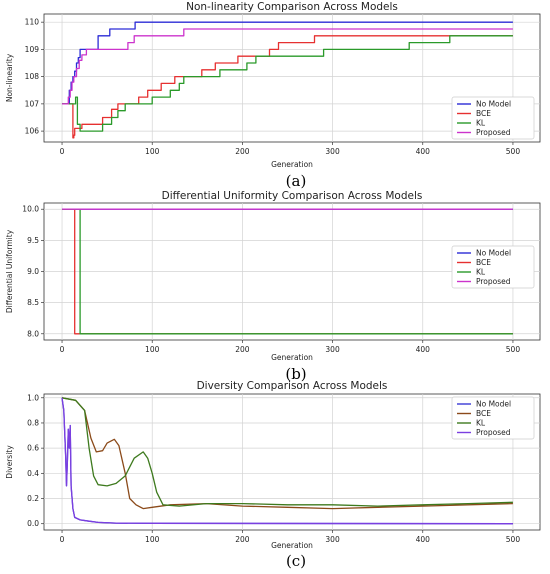 Image resolution: width=550 pixels, height=574 pixels. Describe the element at coordinates (33, 448) in the screenshot. I see `y-tick-label: 0.6` at that location.